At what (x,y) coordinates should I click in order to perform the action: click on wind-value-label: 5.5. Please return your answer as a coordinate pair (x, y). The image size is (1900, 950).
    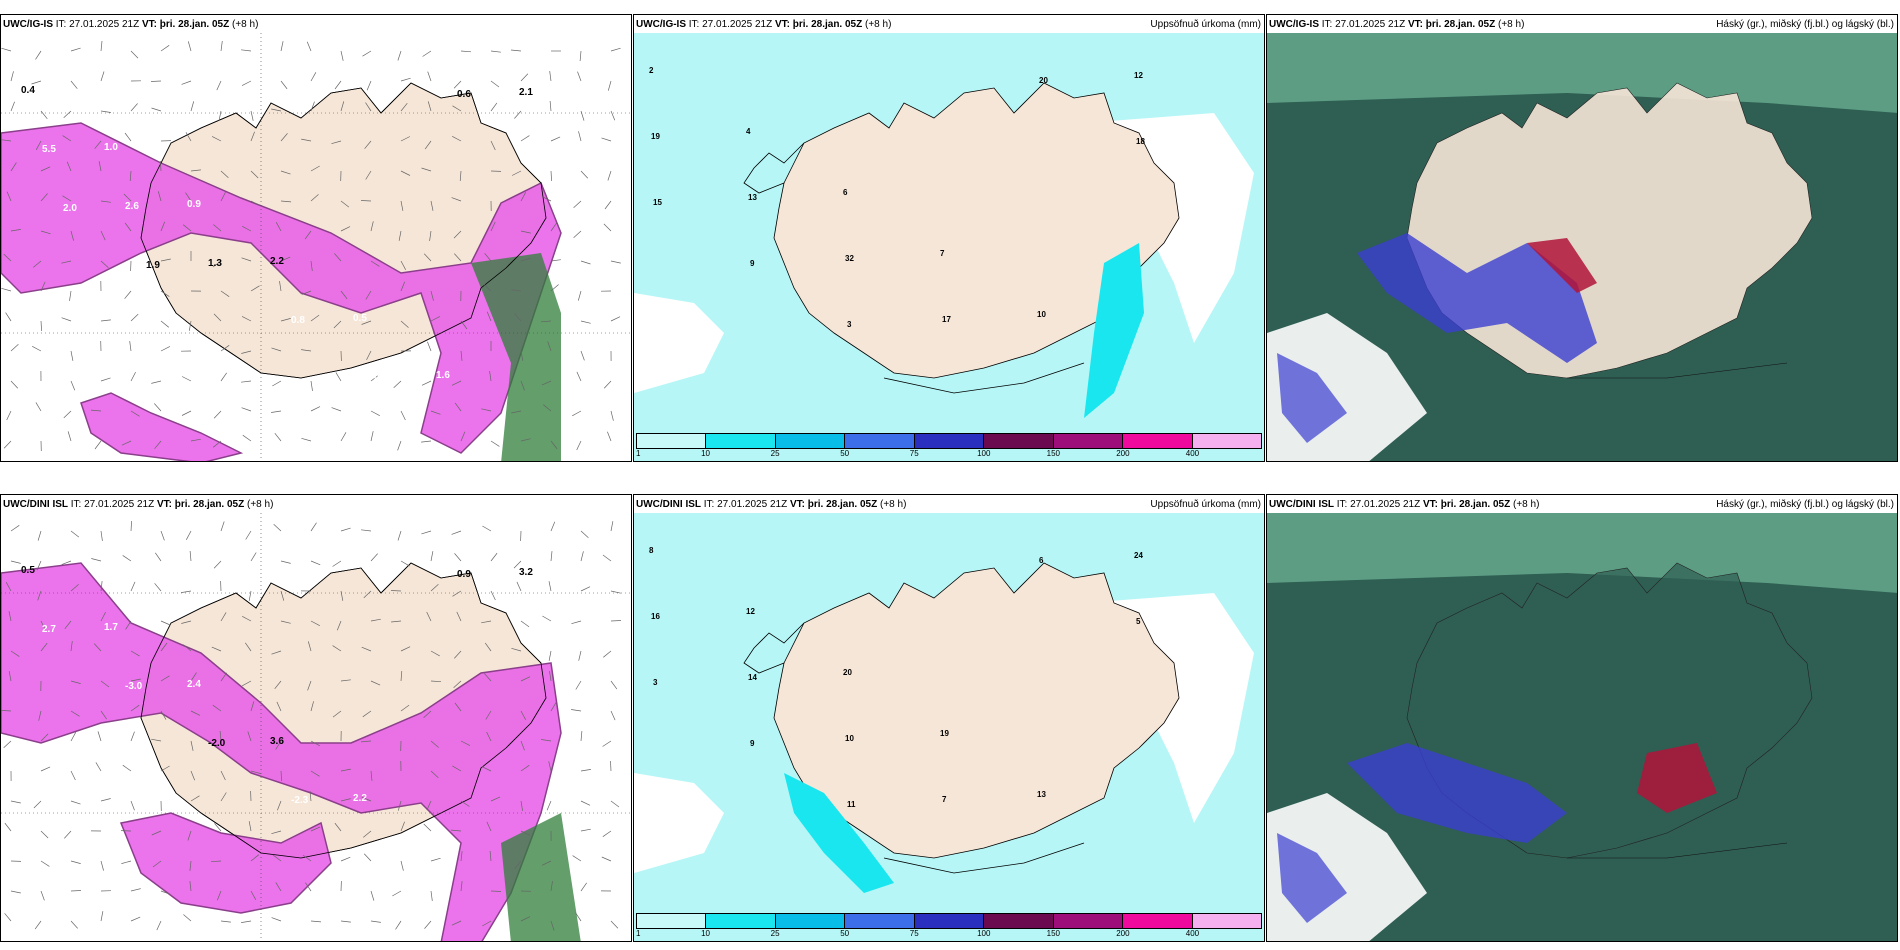
    Looking at the image, I should click on (49, 149).